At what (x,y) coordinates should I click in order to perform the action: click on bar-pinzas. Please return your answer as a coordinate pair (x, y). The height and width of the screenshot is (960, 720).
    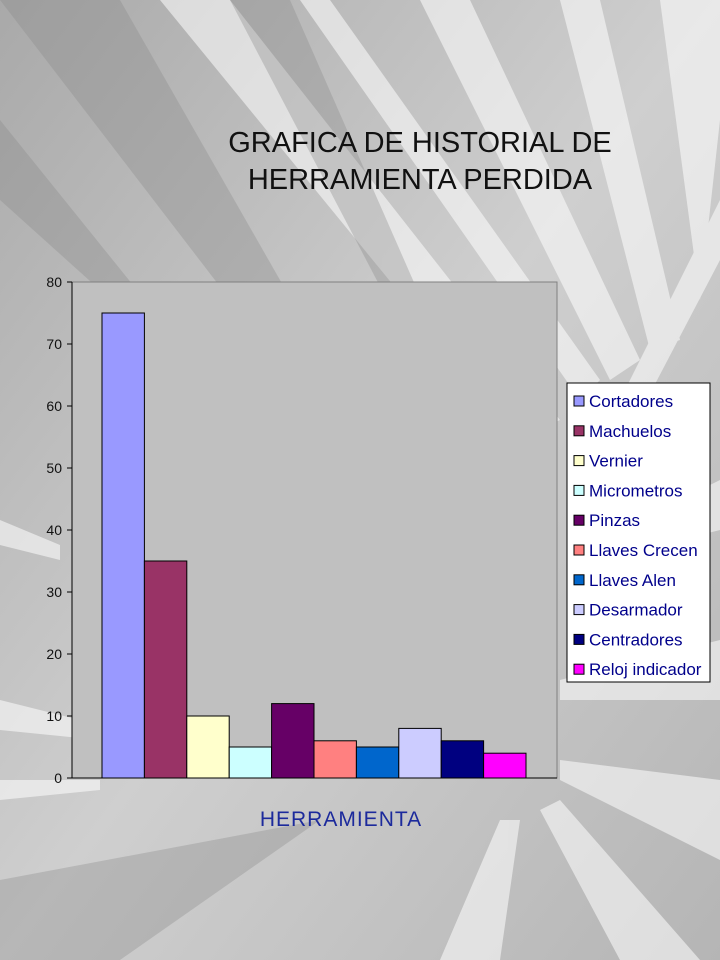
    Looking at the image, I should click on (293, 741).